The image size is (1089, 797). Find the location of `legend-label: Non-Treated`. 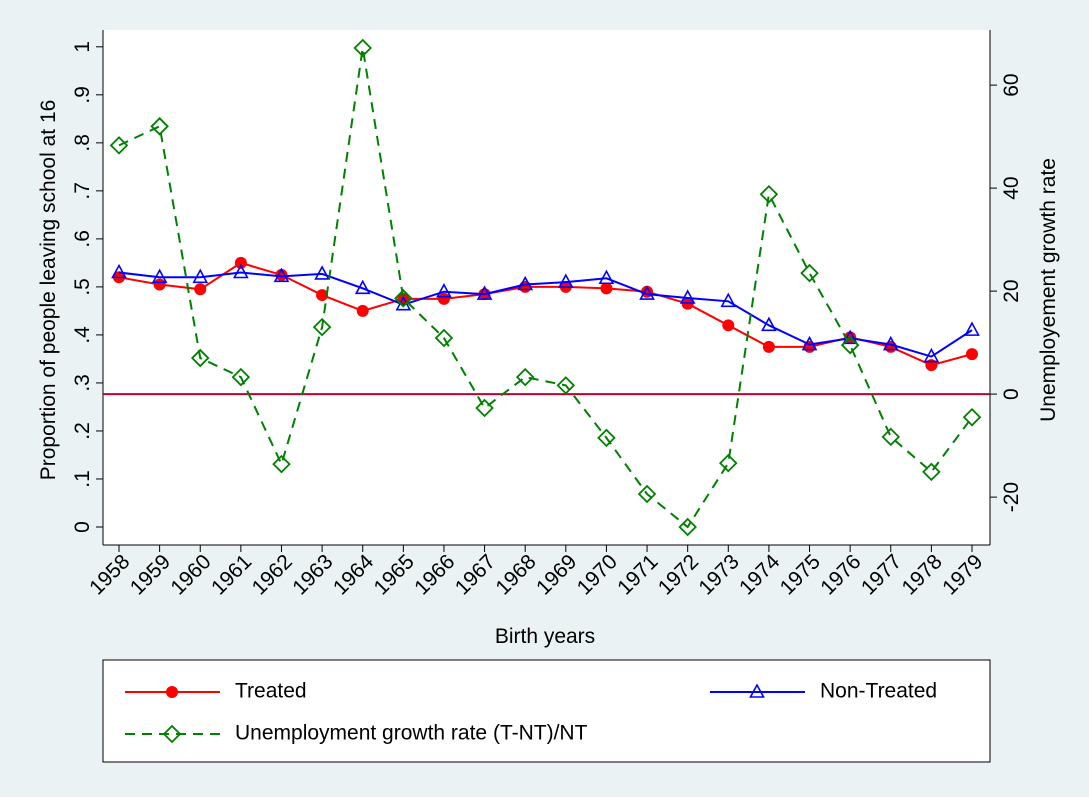

legend-label: Non-Treated is located at coordinates (878, 691).